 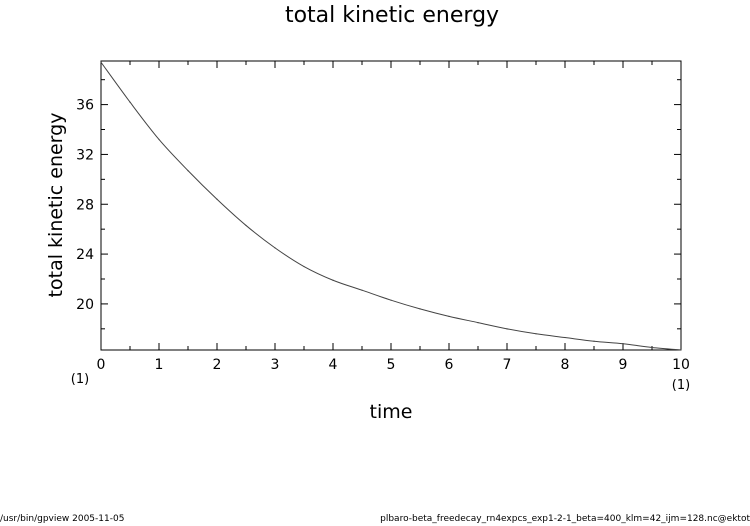 I want to click on x-unit-left: (1), so click(x=80, y=379).